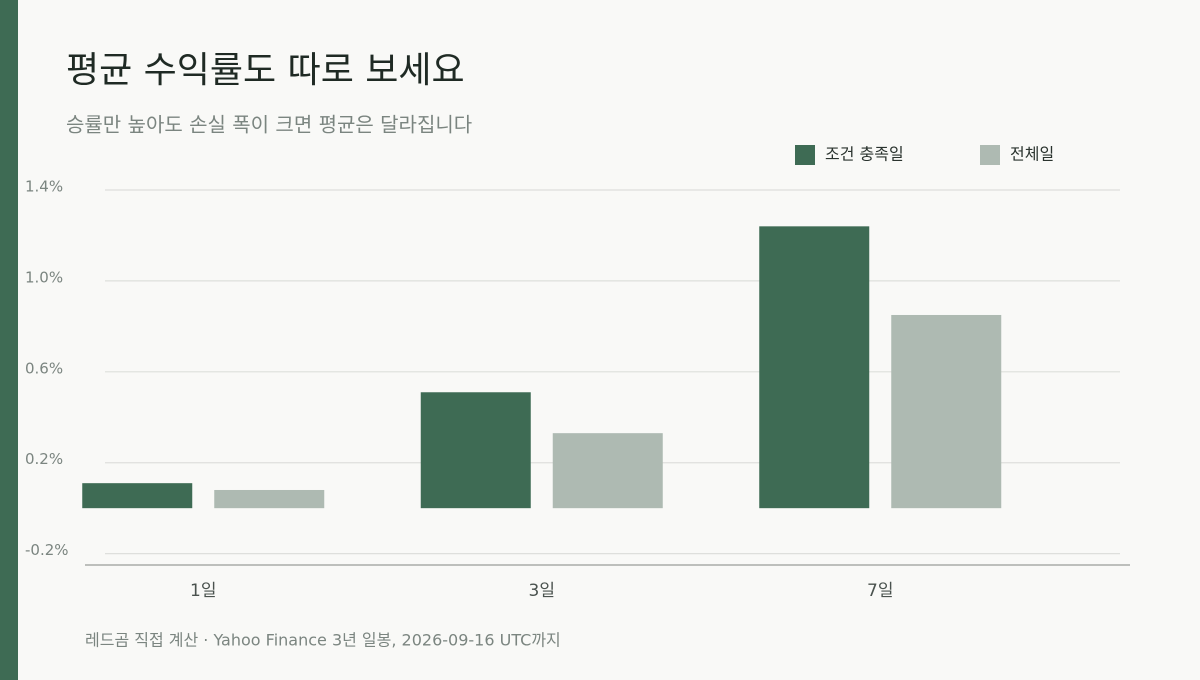  Describe the element at coordinates (9, 340) in the screenshot. I see `accent-bar` at that location.